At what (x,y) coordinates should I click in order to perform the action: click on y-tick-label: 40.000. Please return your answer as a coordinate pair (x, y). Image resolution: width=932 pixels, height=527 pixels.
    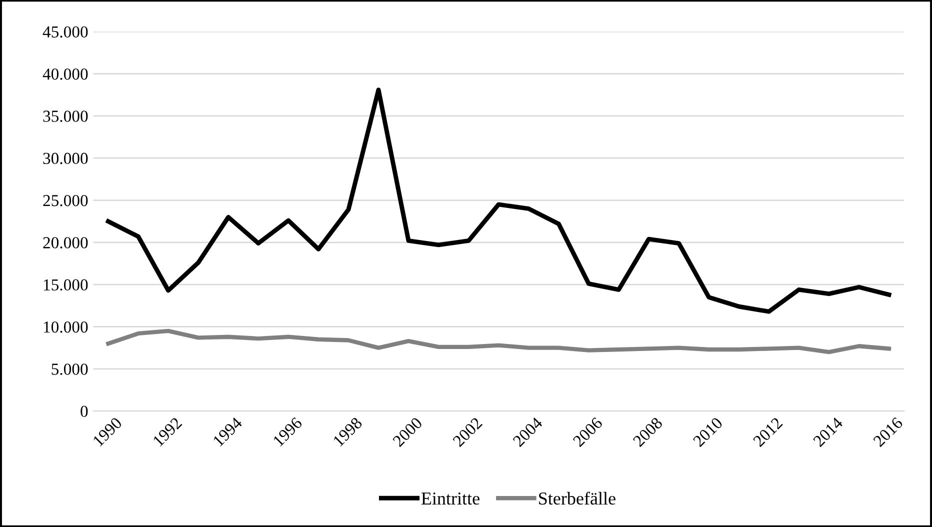
    Looking at the image, I should click on (65, 74).